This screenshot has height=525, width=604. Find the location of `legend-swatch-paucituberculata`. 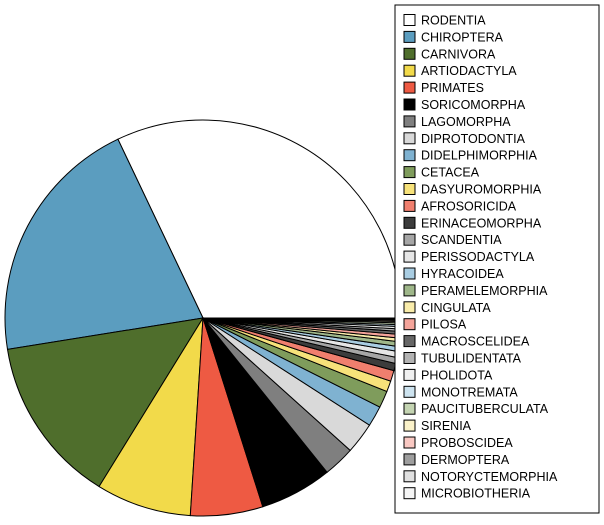

legend-swatch-paucituberculata is located at coordinates (409, 408).